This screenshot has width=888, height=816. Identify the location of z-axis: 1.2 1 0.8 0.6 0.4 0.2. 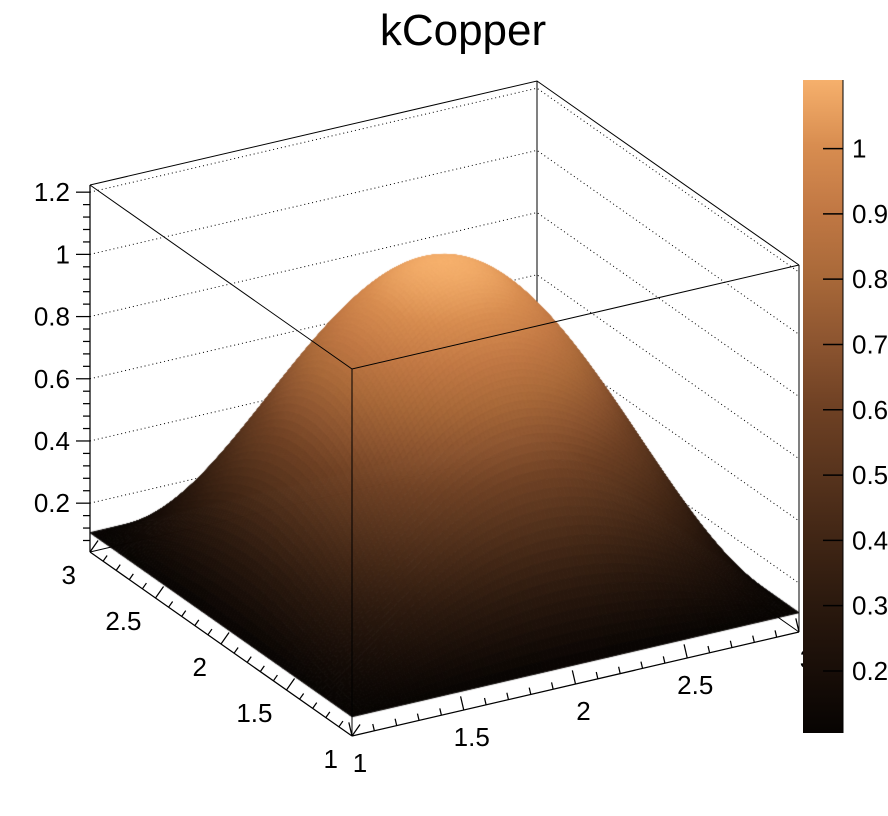
(62, 364).